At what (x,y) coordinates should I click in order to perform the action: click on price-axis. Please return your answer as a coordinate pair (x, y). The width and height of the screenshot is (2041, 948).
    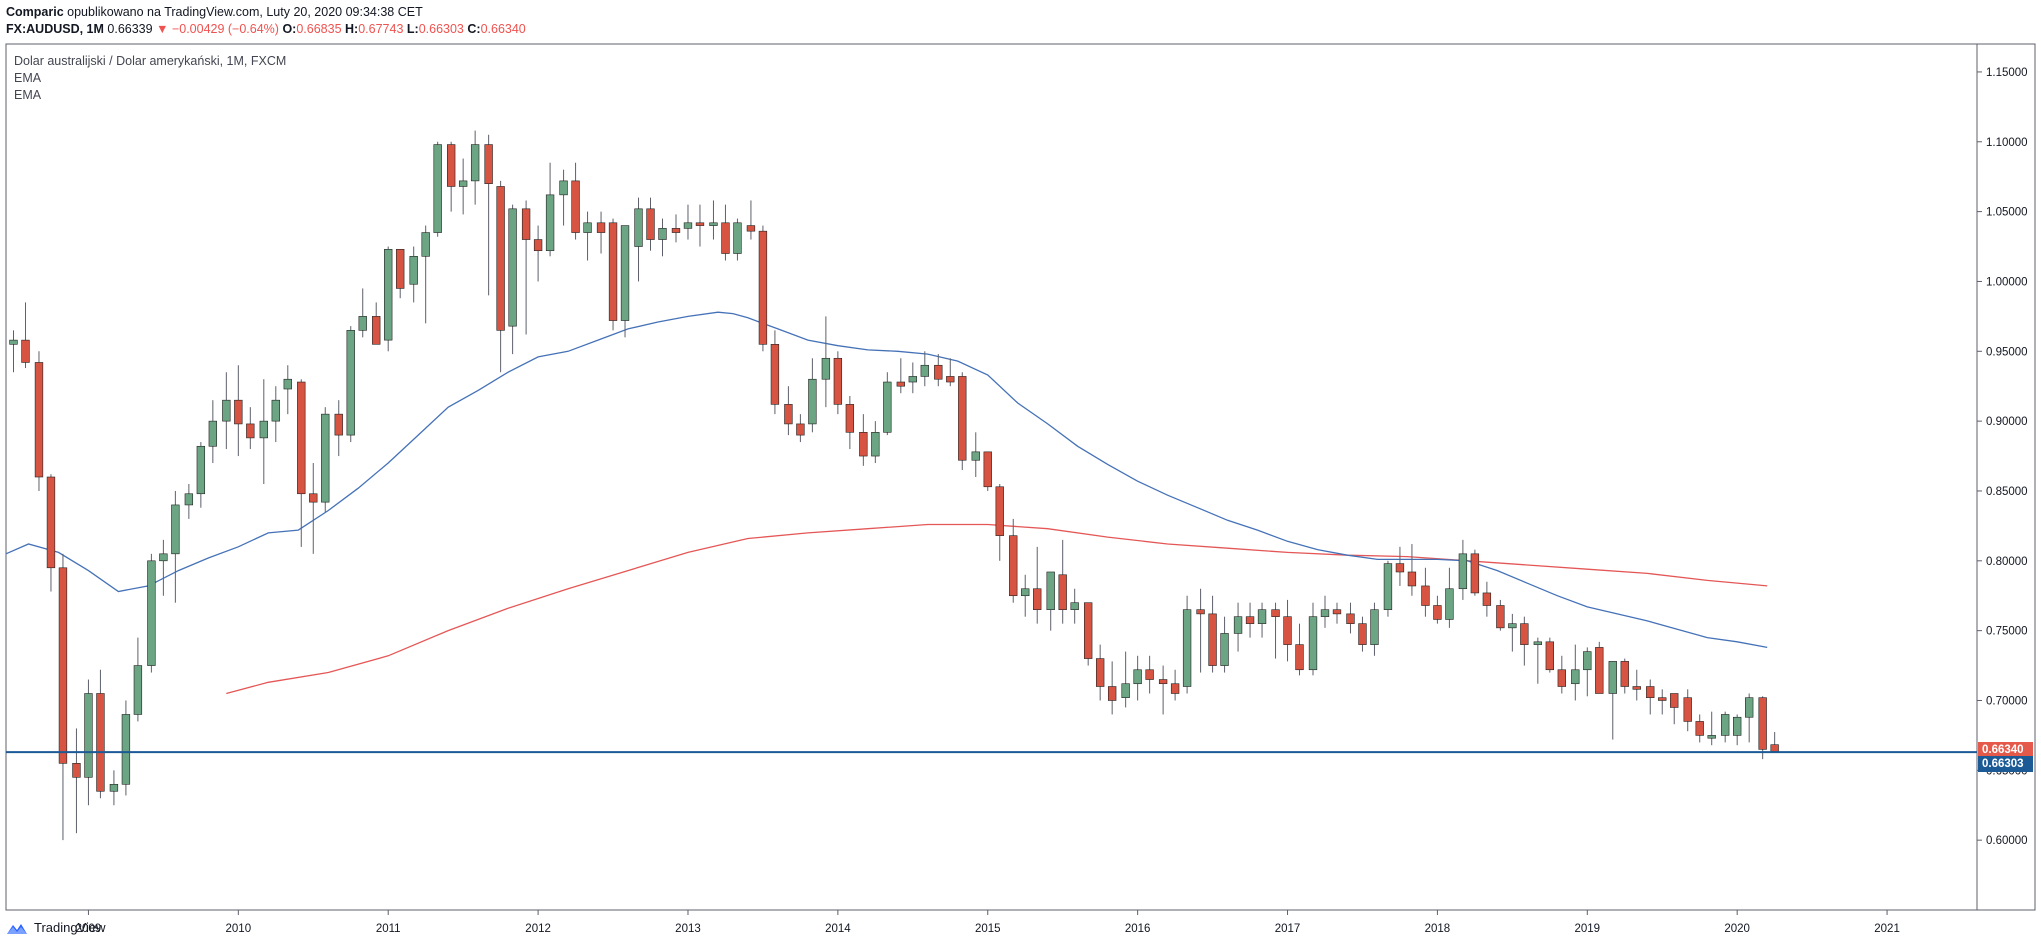
    Looking at the image, I should click on (2006, 477).